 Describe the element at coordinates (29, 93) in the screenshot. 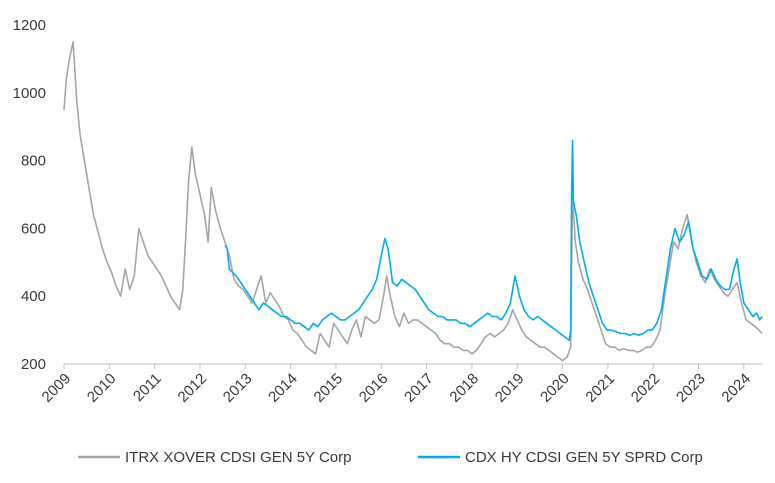

I see `y-tick-label: 1000` at that location.